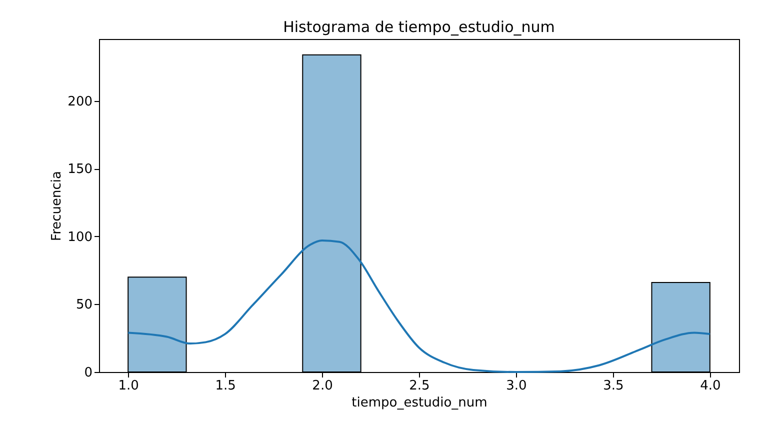 The image size is (776, 442). What do you see at coordinates (80, 170) in the screenshot?
I see `y-tick-label: 150` at bounding box center [80, 170].